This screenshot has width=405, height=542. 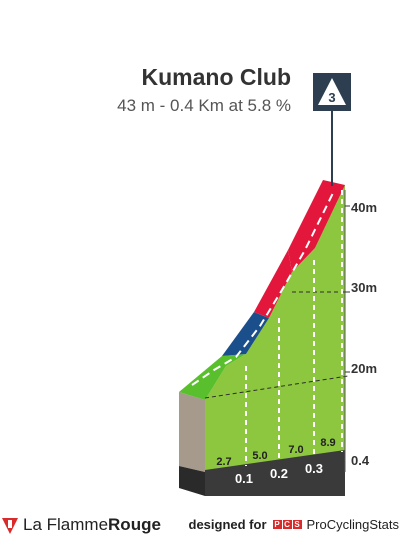 What do you see at coordinates (364, 287) in the screenshot?
I see `altitude-label-30: 30m` at bounding box center [364, 287].